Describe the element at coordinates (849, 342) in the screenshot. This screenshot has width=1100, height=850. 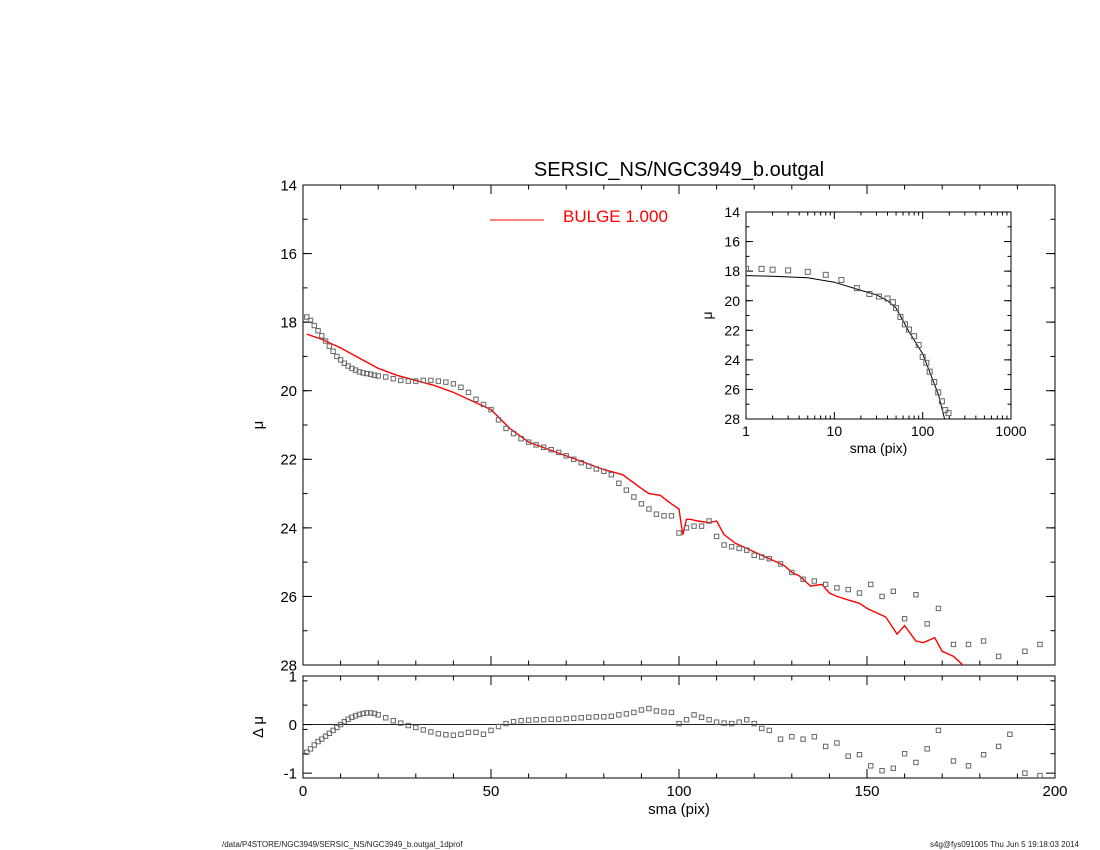
I see `inset-plot-area` at that location.